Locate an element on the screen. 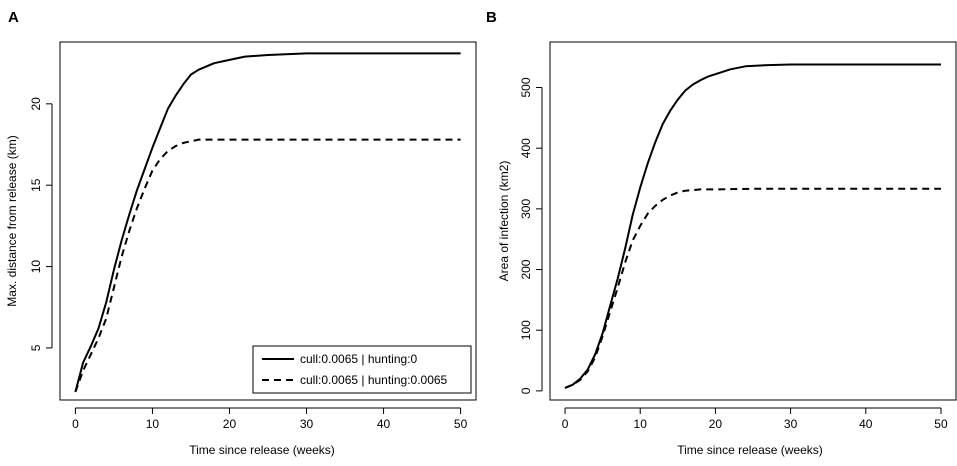  y-tick-label: 0 is located at coordinates (526, 390).